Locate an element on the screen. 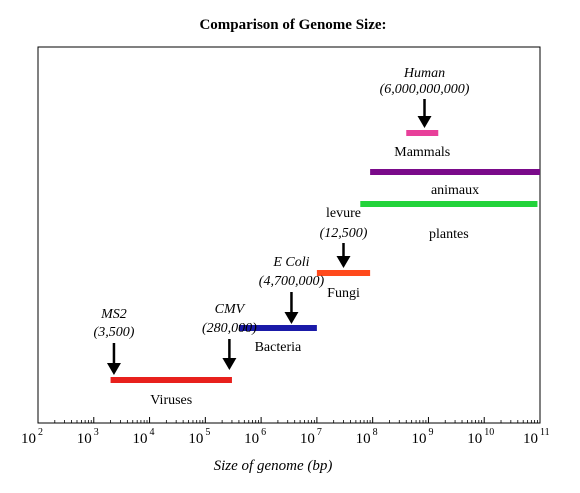 The width and height of the screenshot is (580, 493). x-axis-ticks: 10 2 10 3 10 4 10 5 10 6 10 7 10 8 10 9 10 10 10 11 is located at coordinates (285, 432).